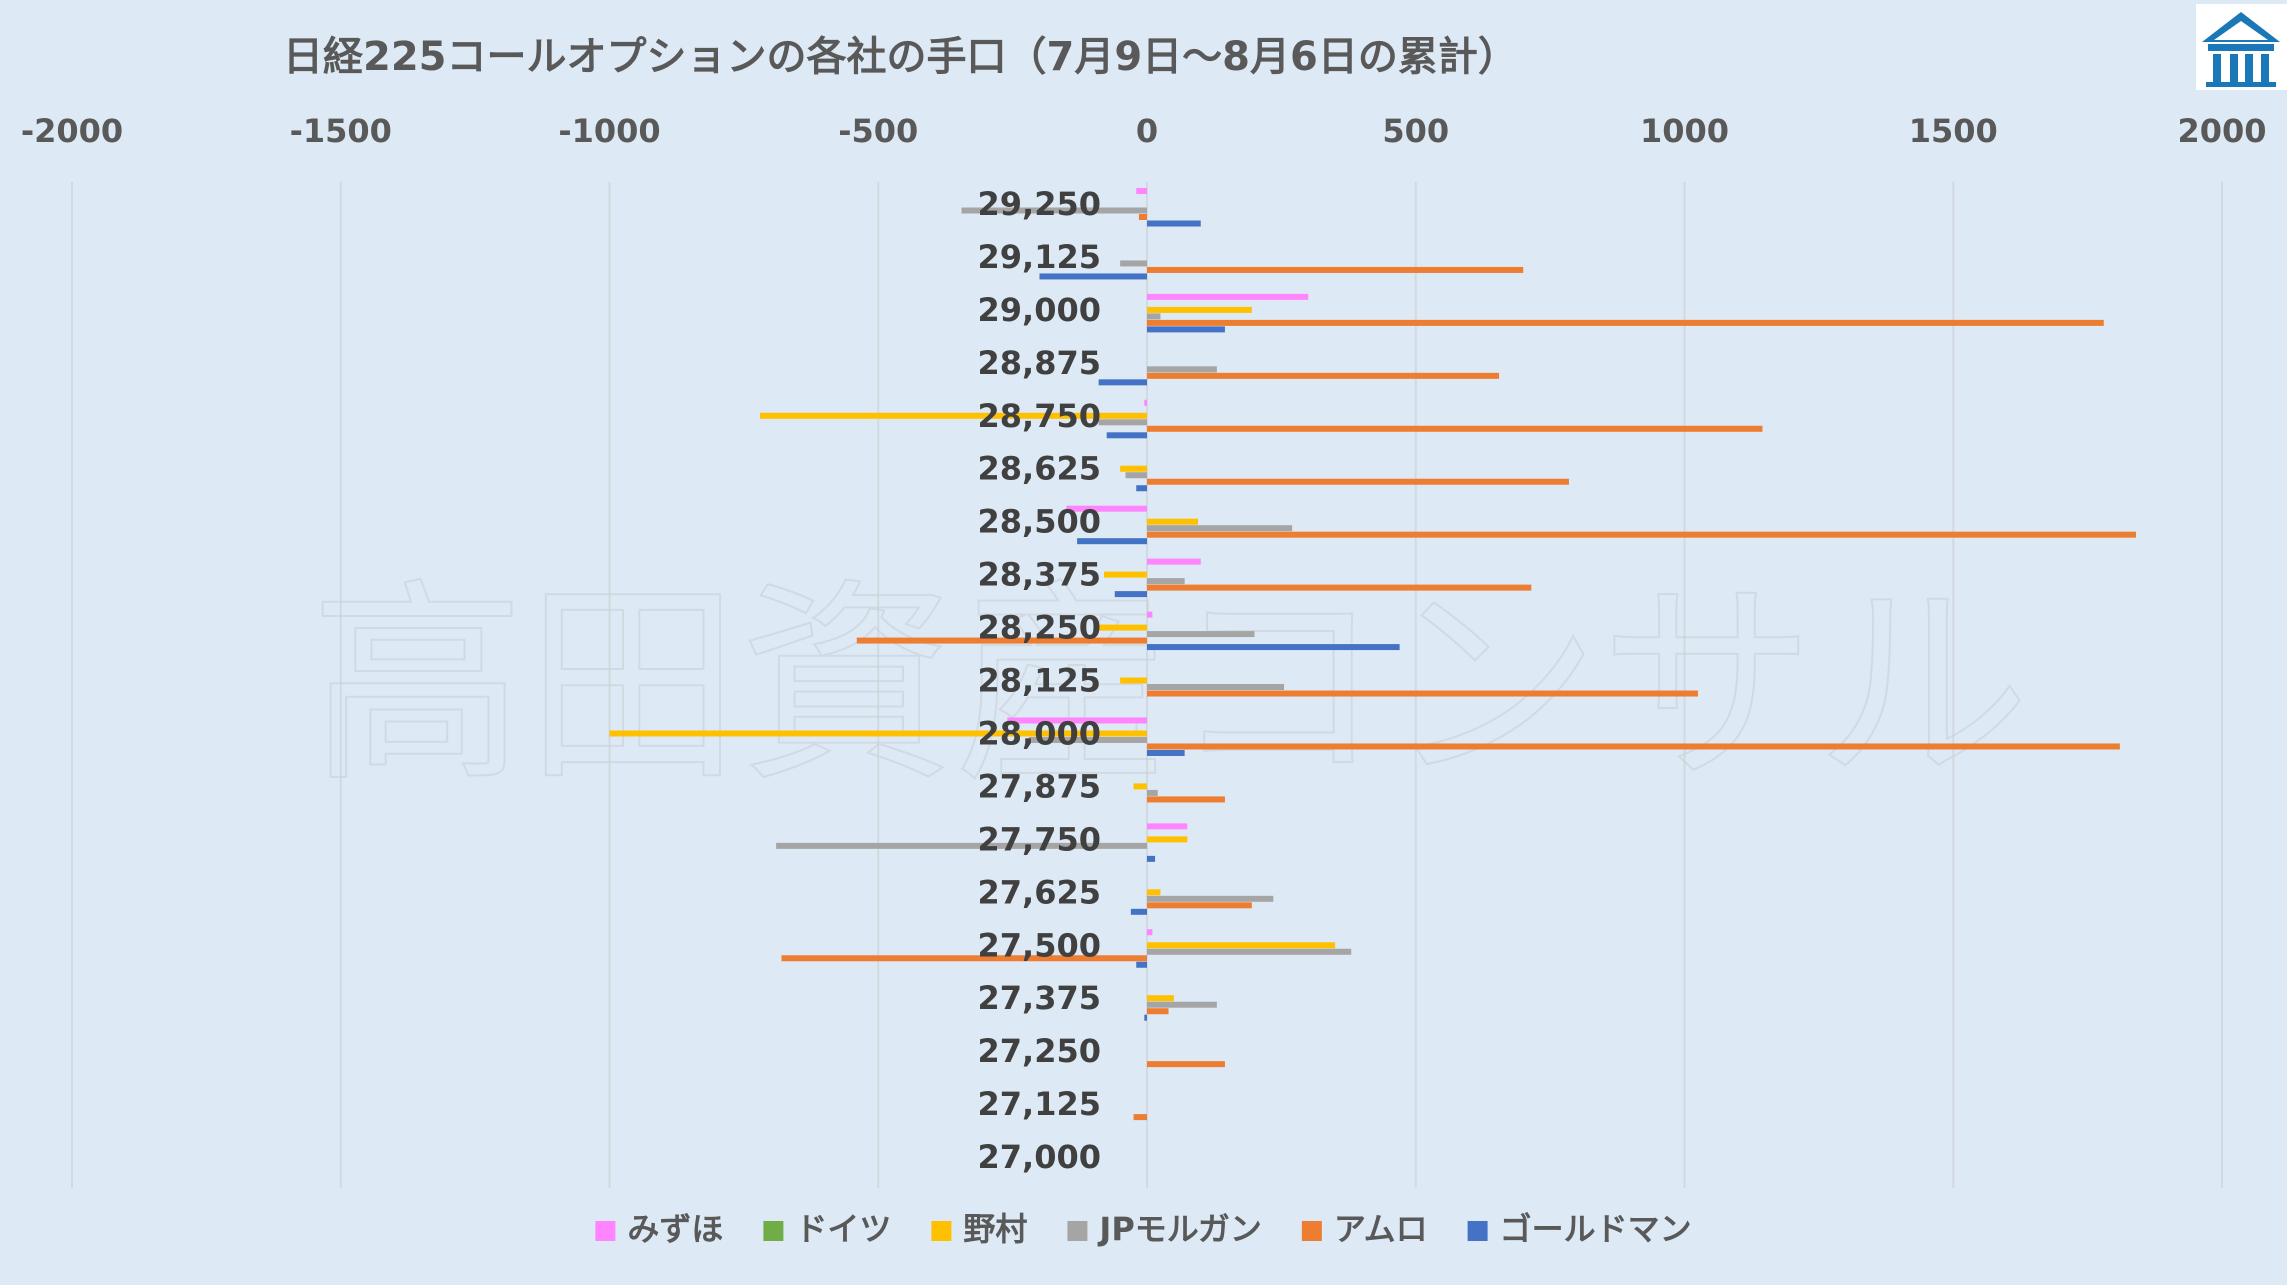  Describe the element at coordinates (1039, 363) in the screenshot. I see `y-tick-label: 28,875` at that location.